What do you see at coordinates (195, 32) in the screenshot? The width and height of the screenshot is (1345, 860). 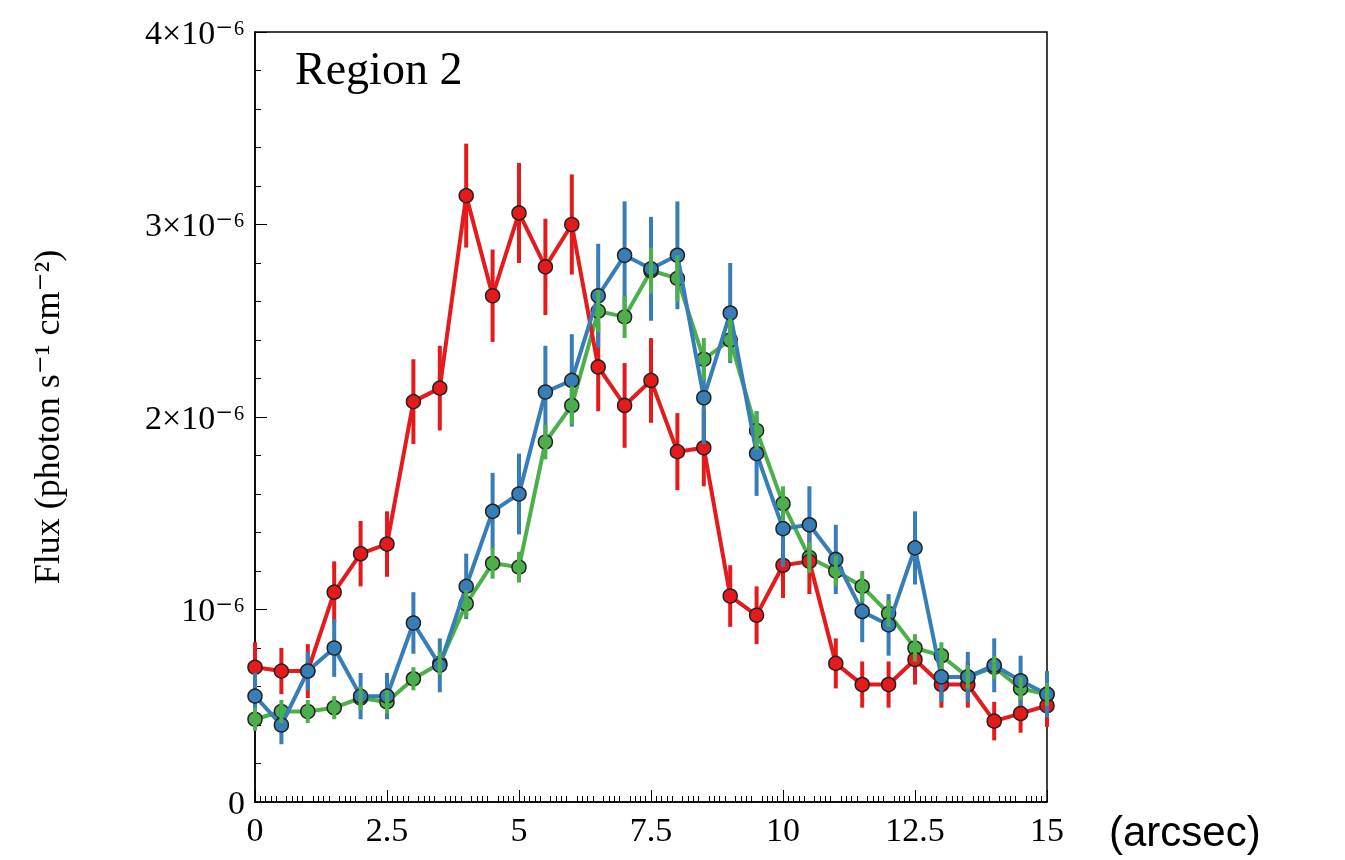 I see `y-tick-label: 4×10⁻⁶` at bounding box center [195, 32].